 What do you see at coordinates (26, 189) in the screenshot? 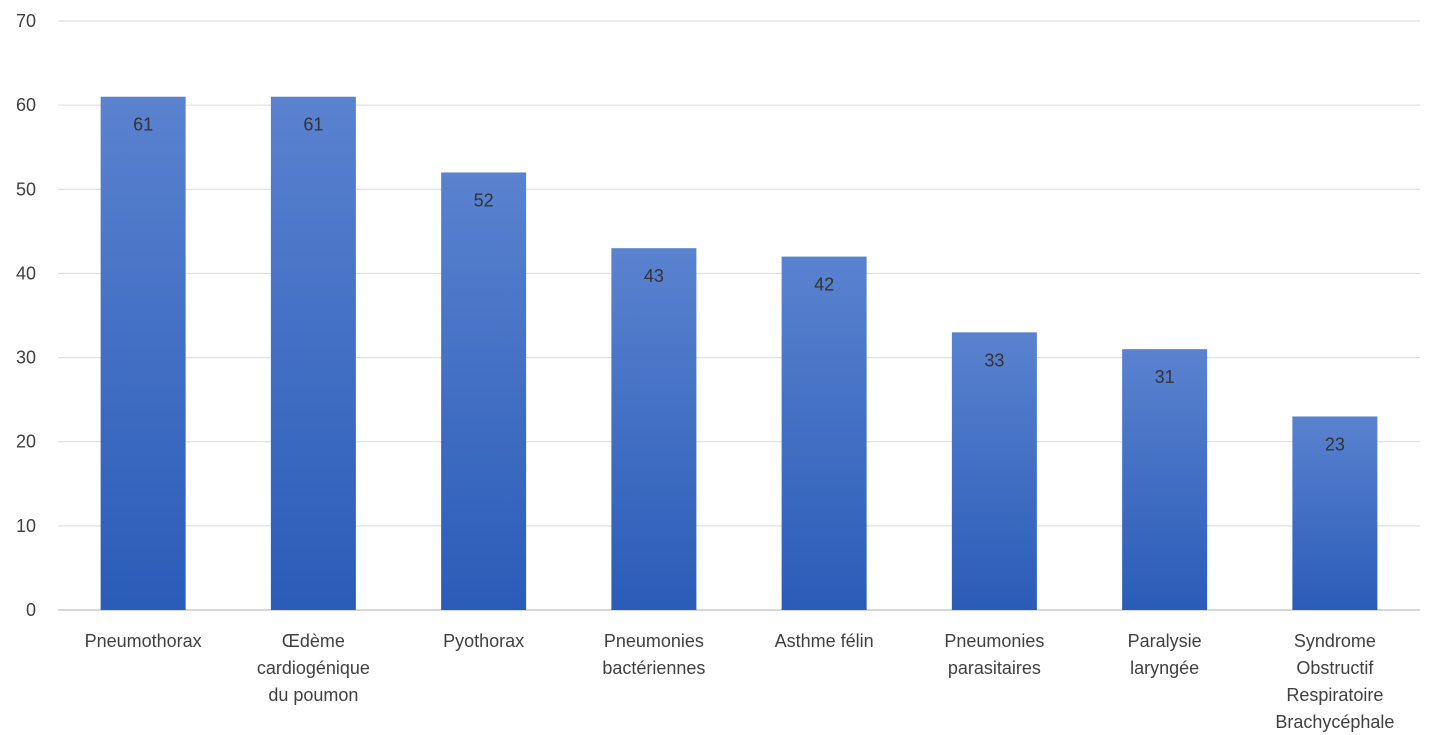
I see `y-tick-label: 50` at bounding box center [26, 189].